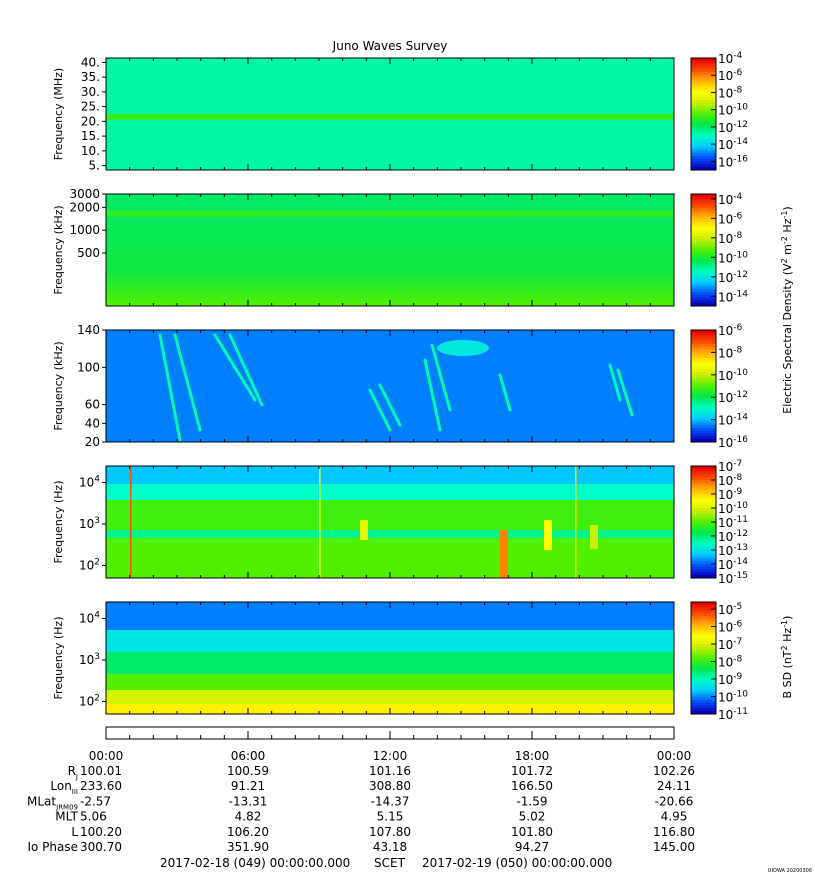 The image size is (815, 880). I want to click on ephemeris-value: 5.15, so click(390, 817).